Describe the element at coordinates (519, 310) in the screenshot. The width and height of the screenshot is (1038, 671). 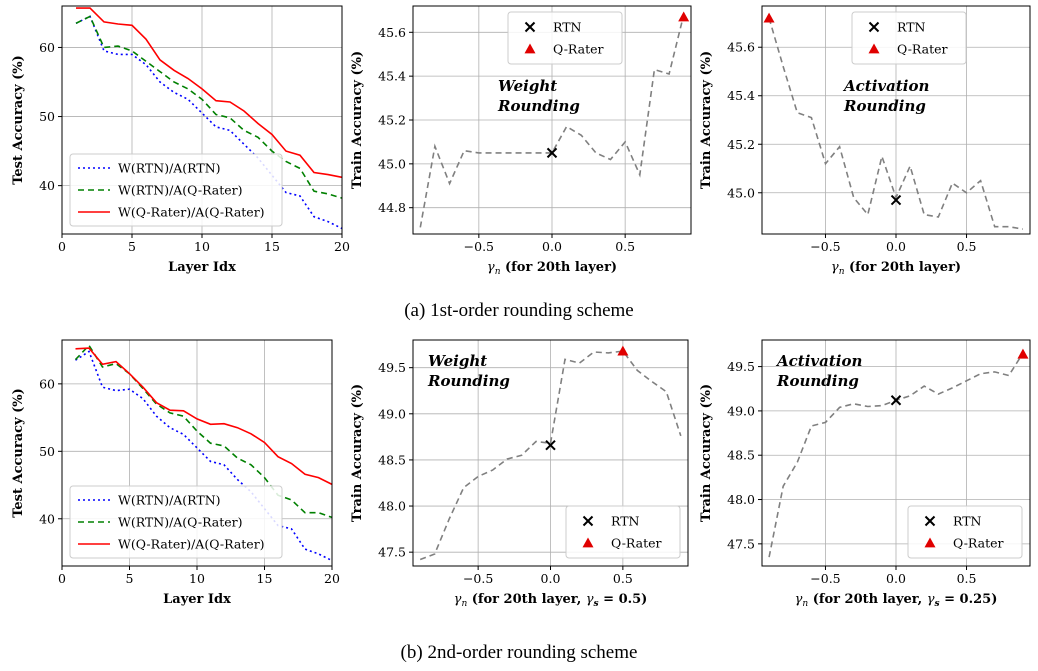
I see `caption-a: (a) 1st-order rounding scheme` at that location.